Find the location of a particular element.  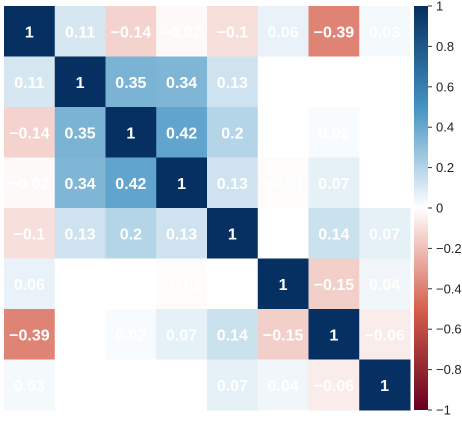

heatmap-cell-r8-c4 is located at coordinates (182, 385).